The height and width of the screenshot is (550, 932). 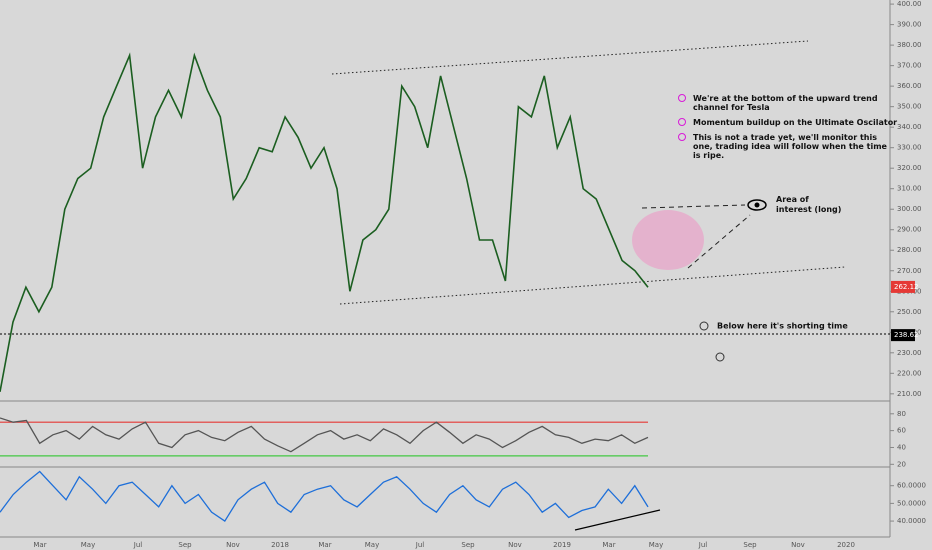 I want to click on y-tick-label: 270.00, so click(x=909, y=271).